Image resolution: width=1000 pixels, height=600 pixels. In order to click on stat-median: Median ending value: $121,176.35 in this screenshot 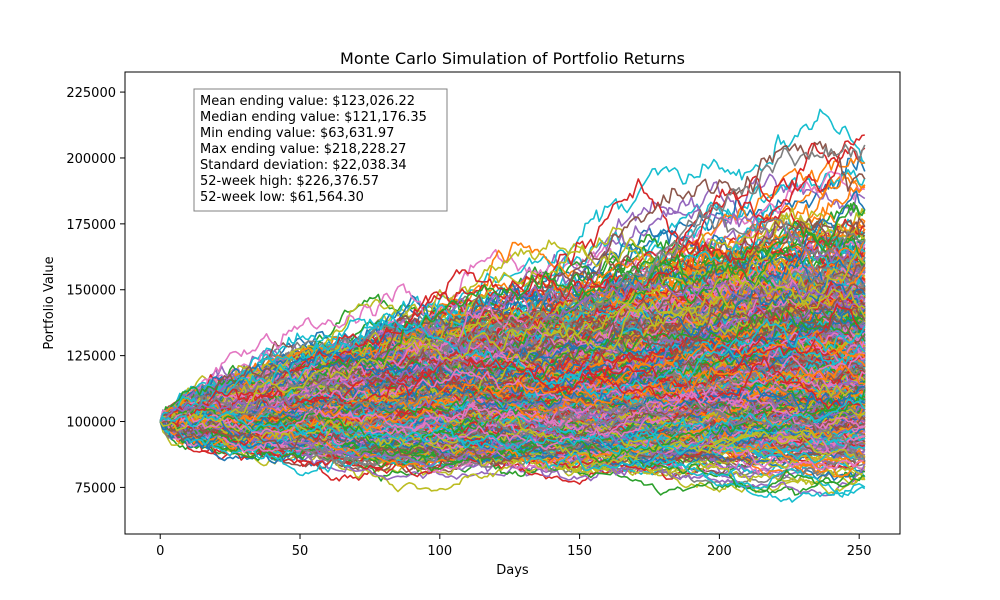, I will do `click(313, 117)`.